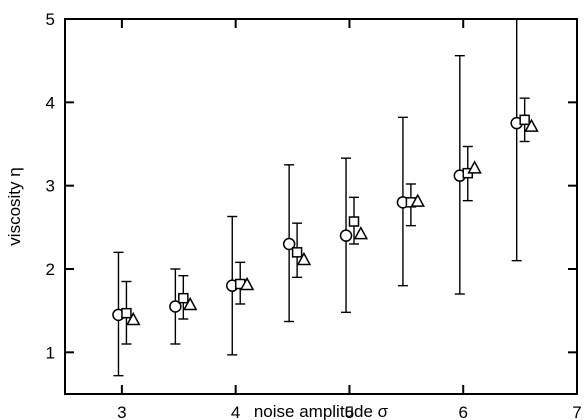  I want to click on y-tick-label: 4, so click(50, 102).